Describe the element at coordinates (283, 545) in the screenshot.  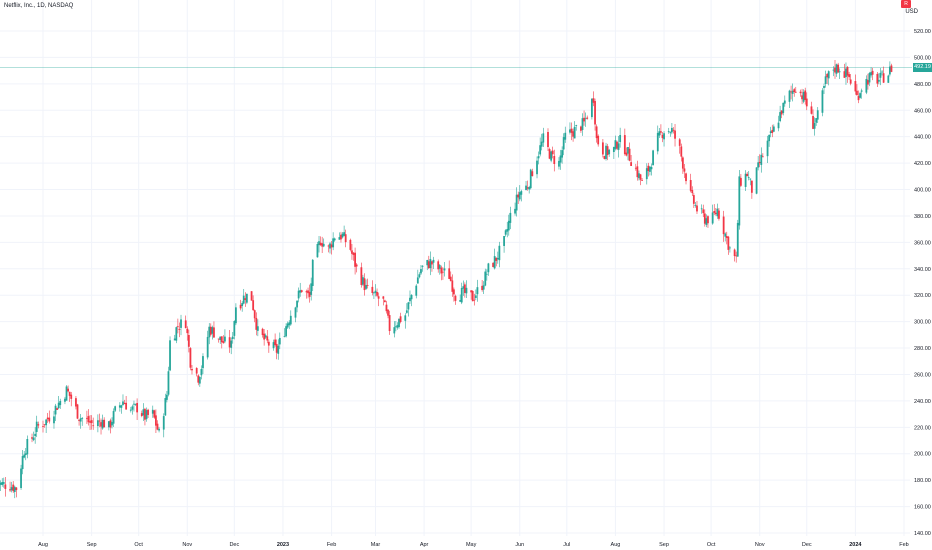
I see `time-tick-label: 2023` at that location.